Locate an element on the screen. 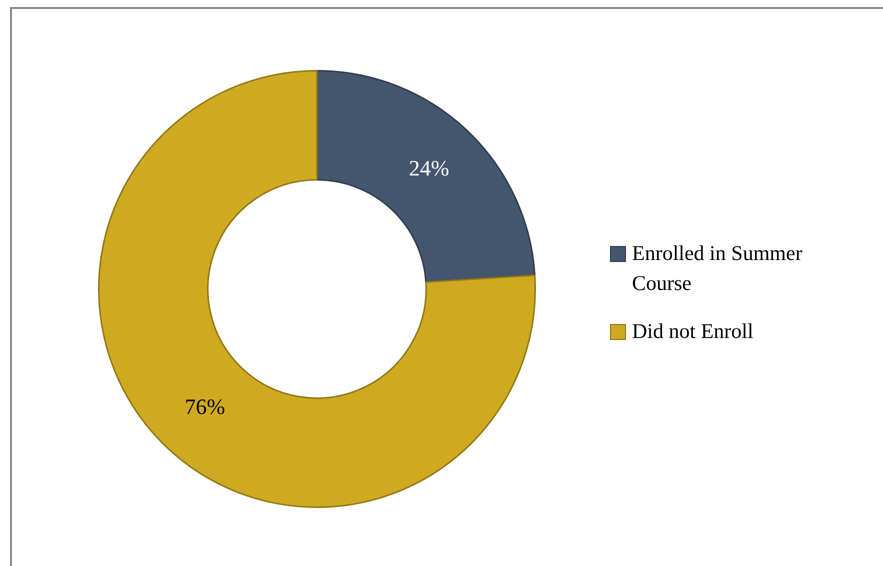 This screenshot has height=566, width=883. data-label: 76% is located at coordinates (205, 407).